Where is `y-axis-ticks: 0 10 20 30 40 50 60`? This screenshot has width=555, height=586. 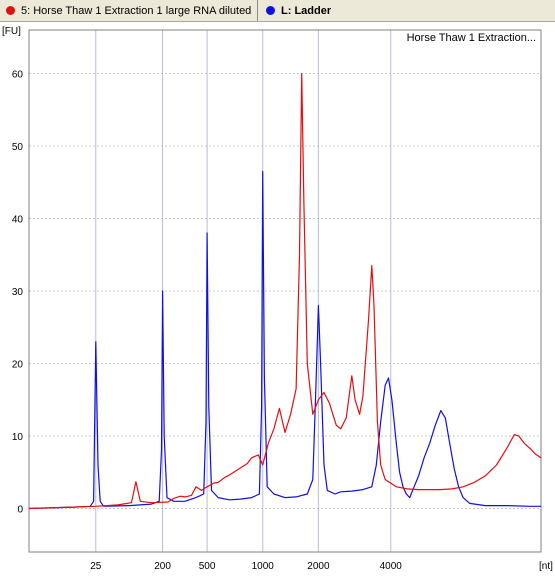 y-axis-ticks: 0 10 20 30 40 50 60 is located at coordinates (18, 293).